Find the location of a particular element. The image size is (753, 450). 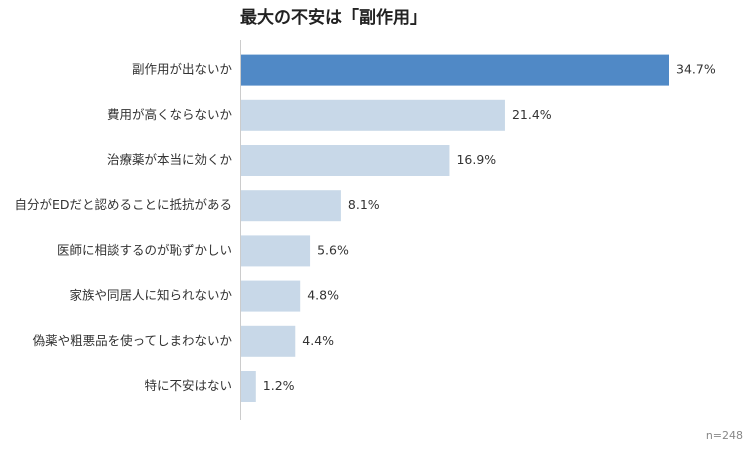

value-label: 34.7% is located at coordinates (696, 69).